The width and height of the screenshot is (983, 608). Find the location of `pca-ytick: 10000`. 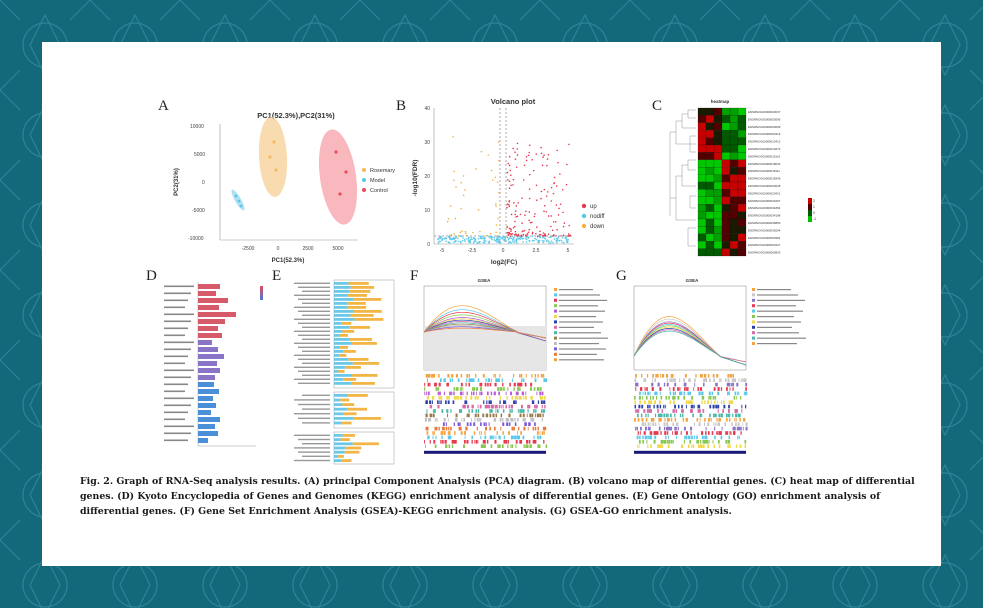

pca-ytick: 10000 is located at coordinates (197, 127).